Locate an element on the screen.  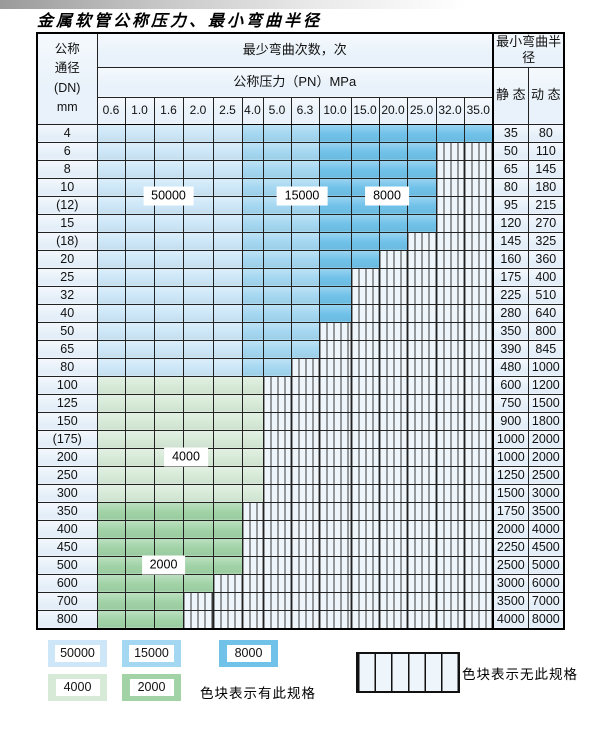
pressure-col-header: 0.6 is located at coordinates (111, 110).